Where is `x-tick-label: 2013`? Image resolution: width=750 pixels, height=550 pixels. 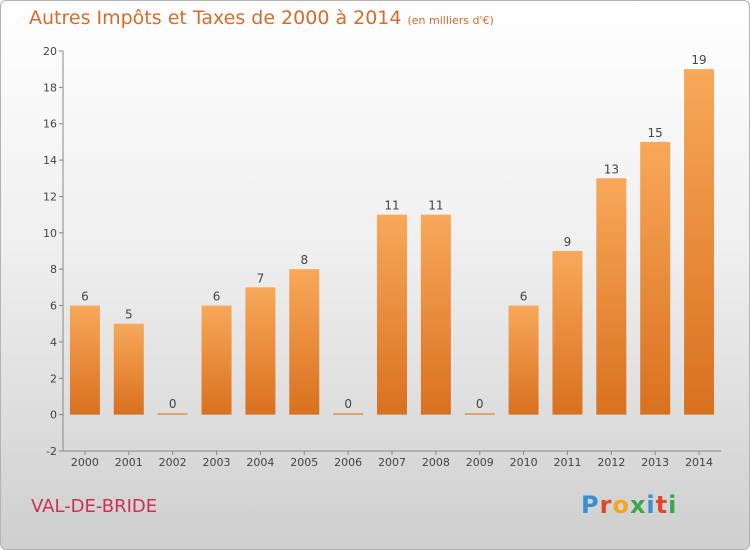
x-tick-label: 2013 is located at coordinates (655, 462).